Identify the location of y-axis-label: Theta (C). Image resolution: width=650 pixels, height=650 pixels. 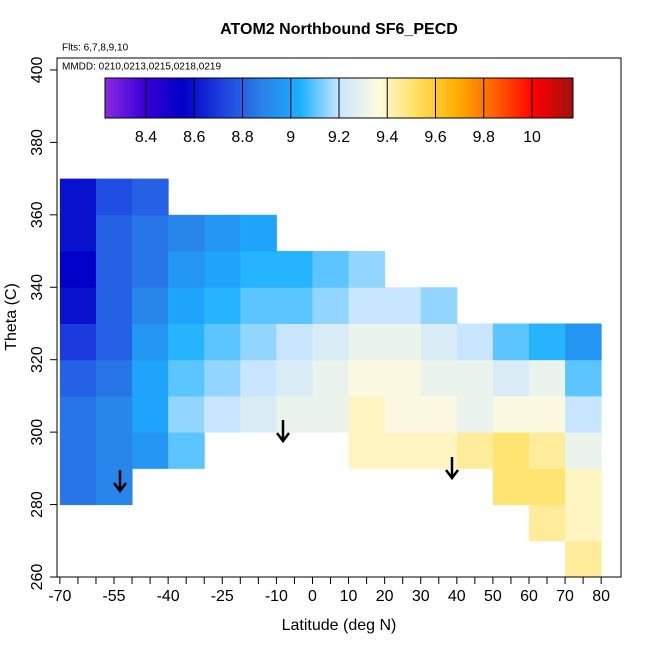
(11, 317).